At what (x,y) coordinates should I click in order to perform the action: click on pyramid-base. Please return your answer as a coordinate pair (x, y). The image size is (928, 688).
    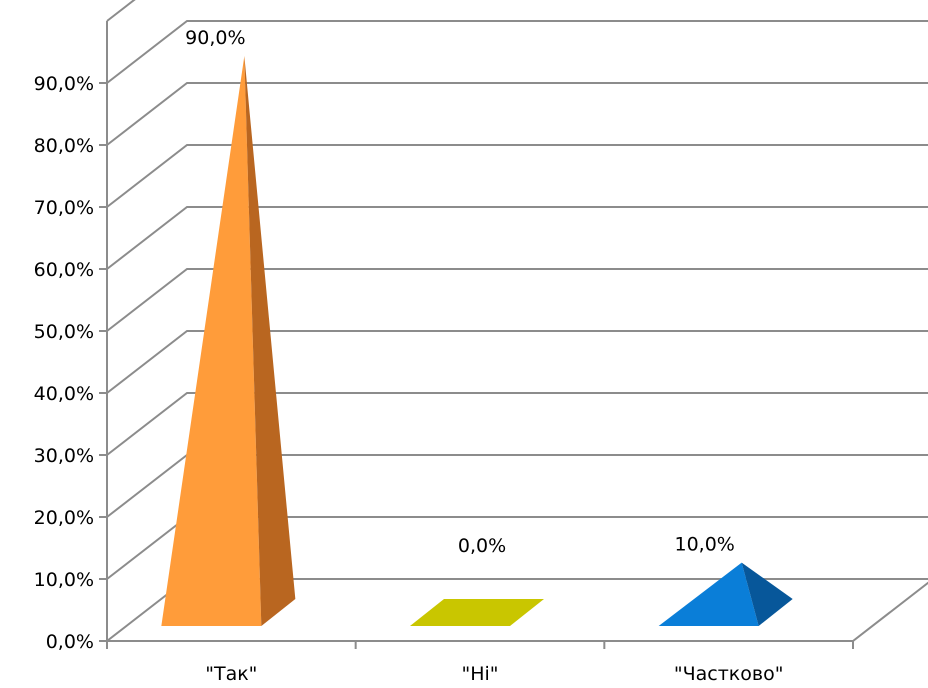
    Looking at the image, I should click on (477, 612).